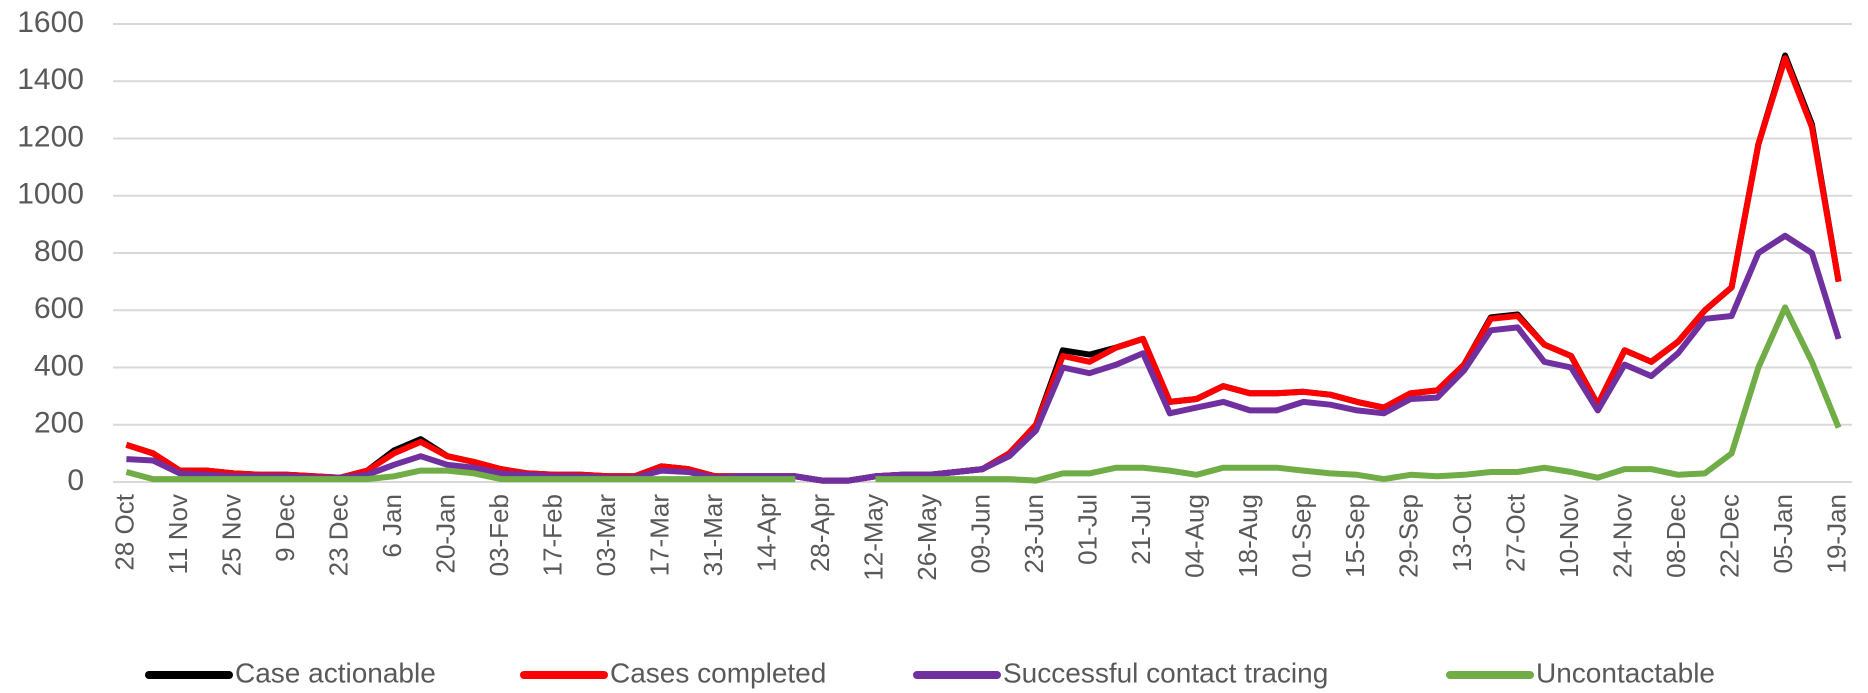 The width and height of the screenshot is (1868, 693). What do you see at coordinates (1355, 536) in the screenshot?
I see `x-tick-label: 15-Sep` at bounding box center [1355, 536].